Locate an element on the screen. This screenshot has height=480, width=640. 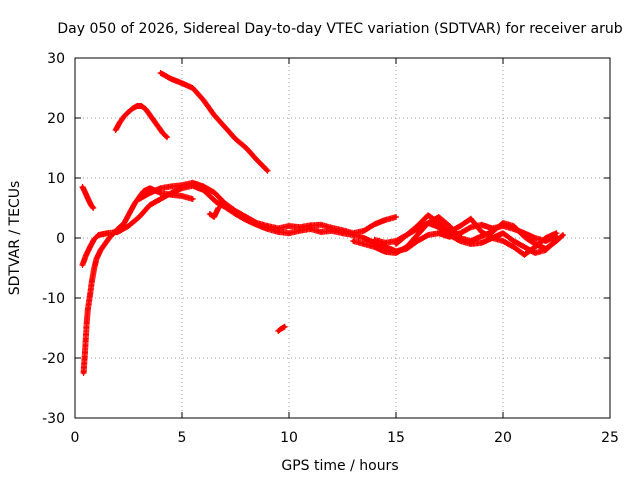
series-arc-isolated-low is located at coordinates (281, 328).